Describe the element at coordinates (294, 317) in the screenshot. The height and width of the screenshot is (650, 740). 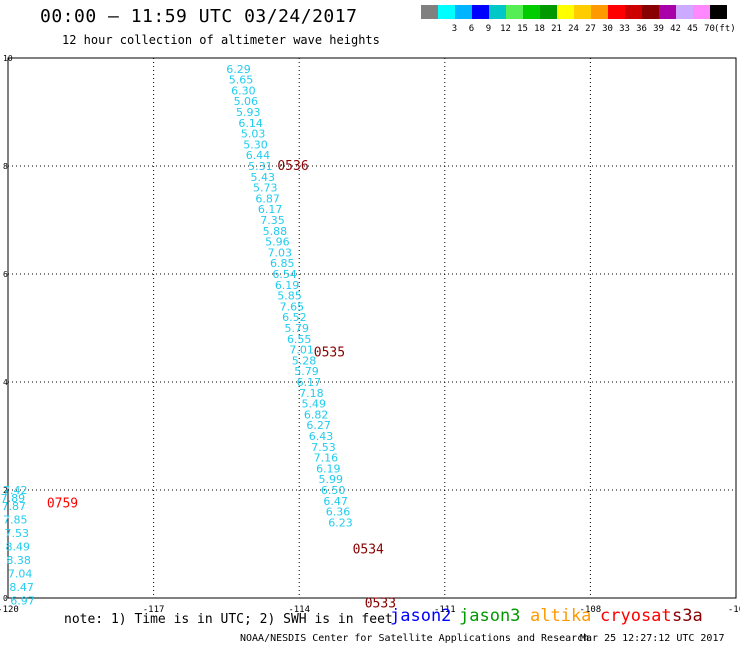
I see `swh-value: 6.52` at that location.